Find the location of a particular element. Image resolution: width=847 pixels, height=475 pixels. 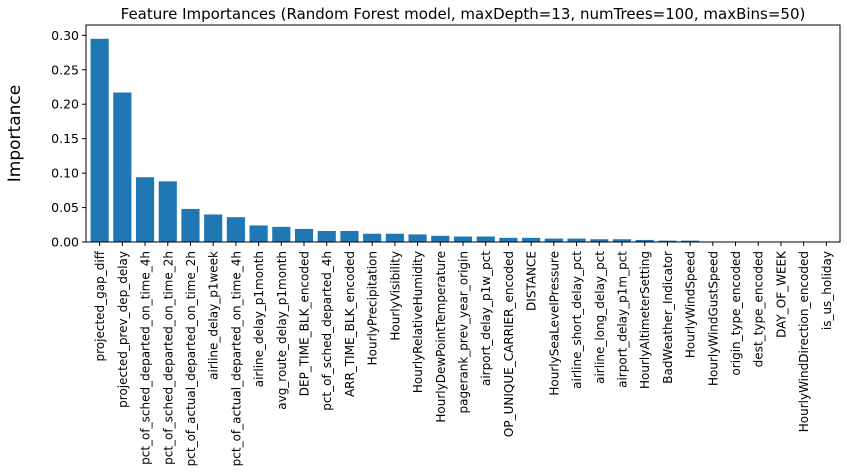

x-tick-label: projected_prev_dep_delay is located at coordinates (123, 329).